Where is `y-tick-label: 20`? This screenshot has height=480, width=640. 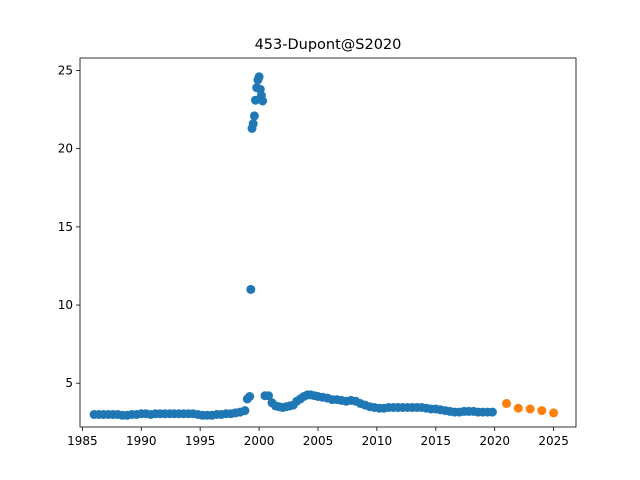
y-tick-label: 20 is located at coordinates (65, 149).